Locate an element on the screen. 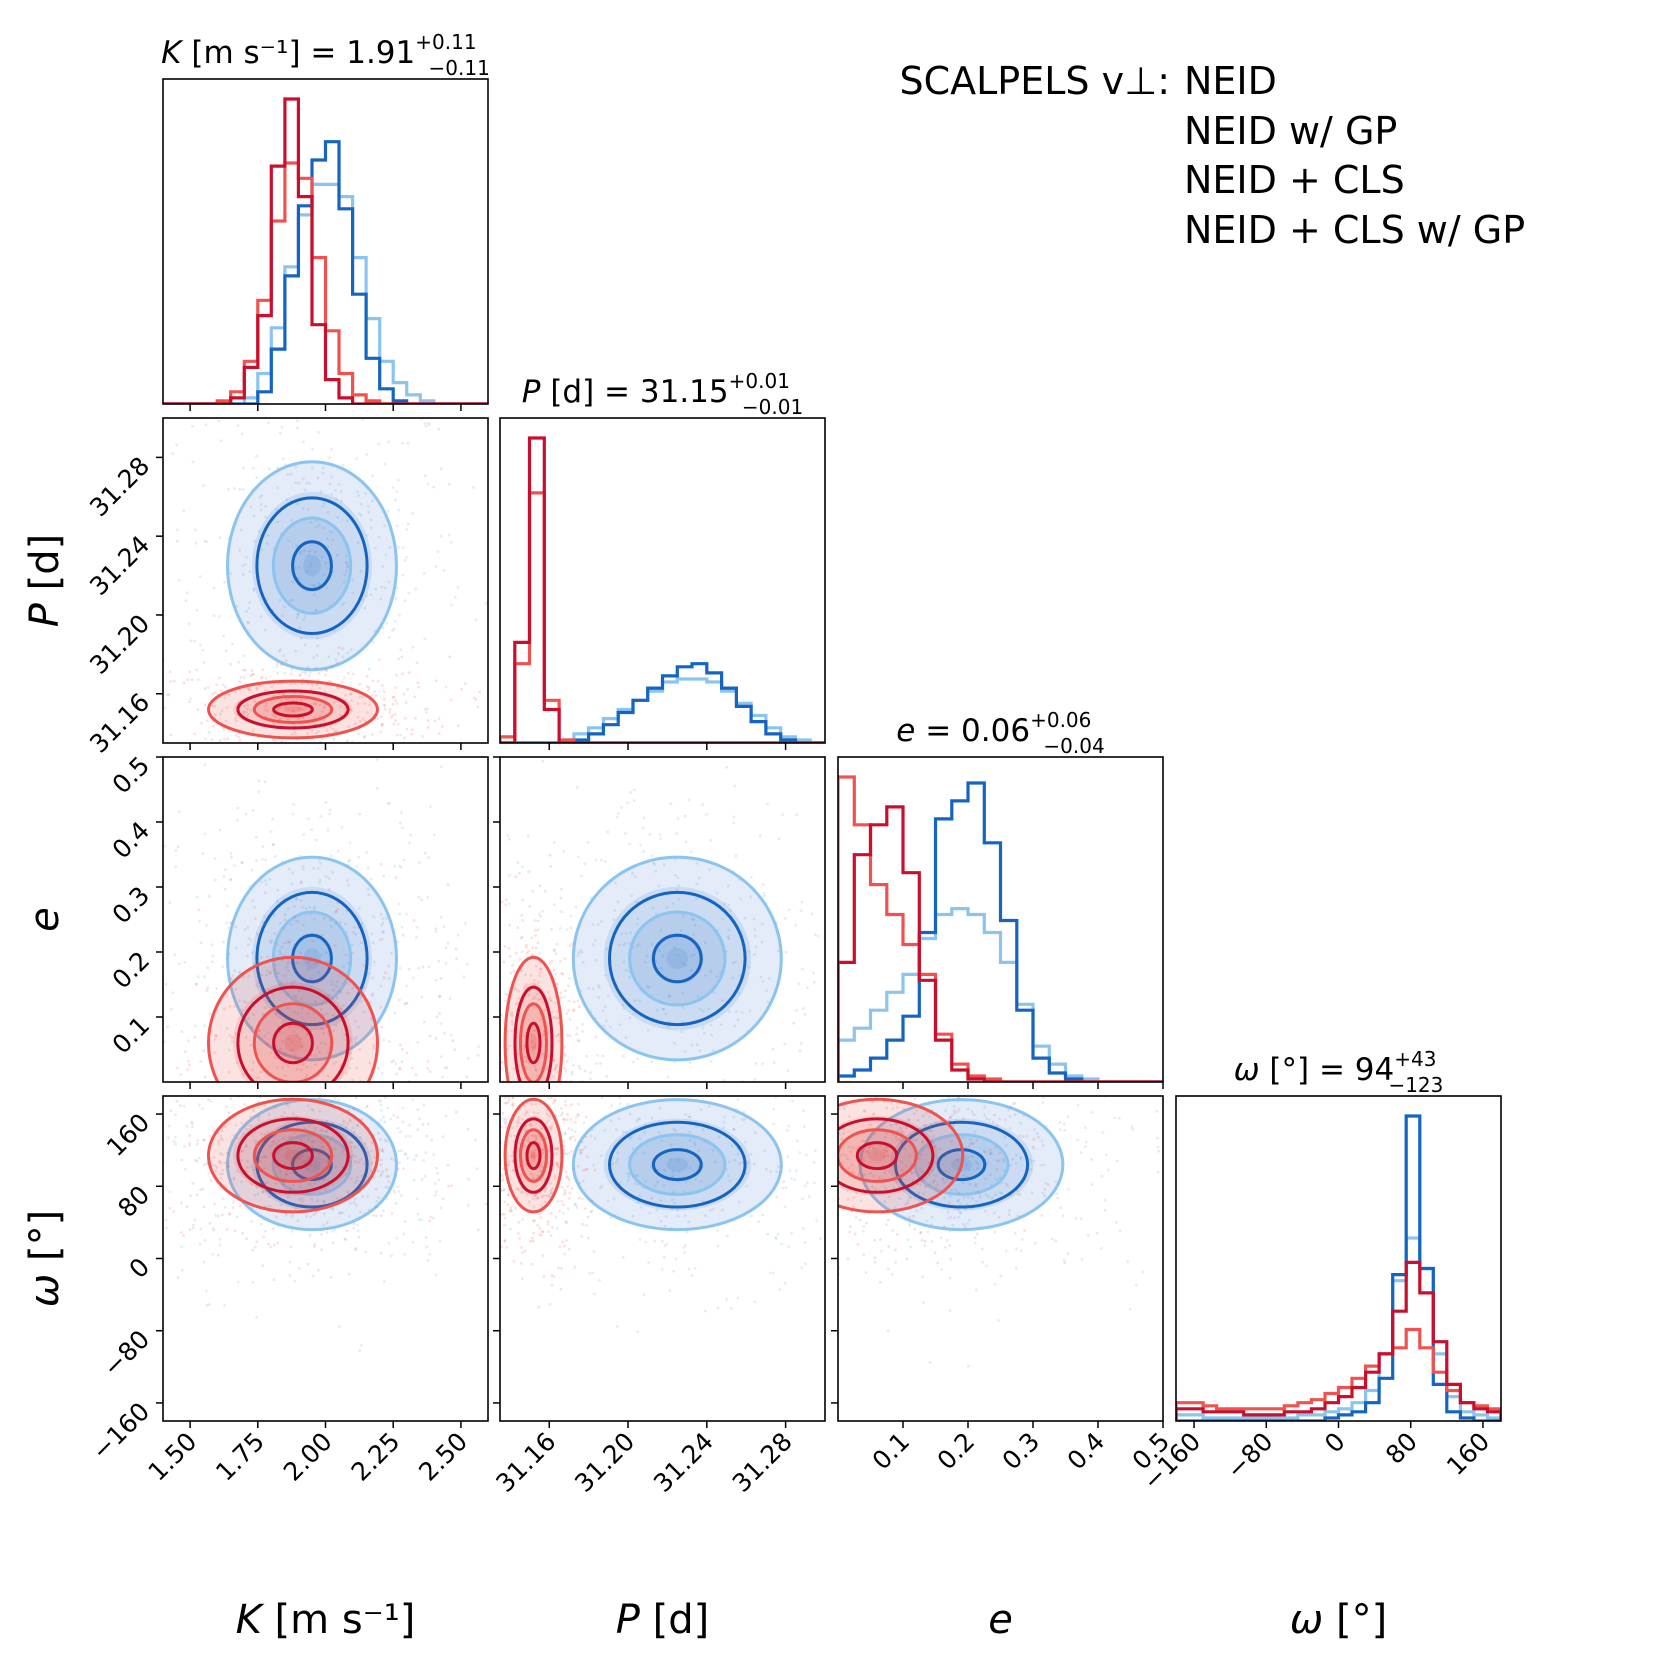  frame-P-P is located at coordinates (662, 580).